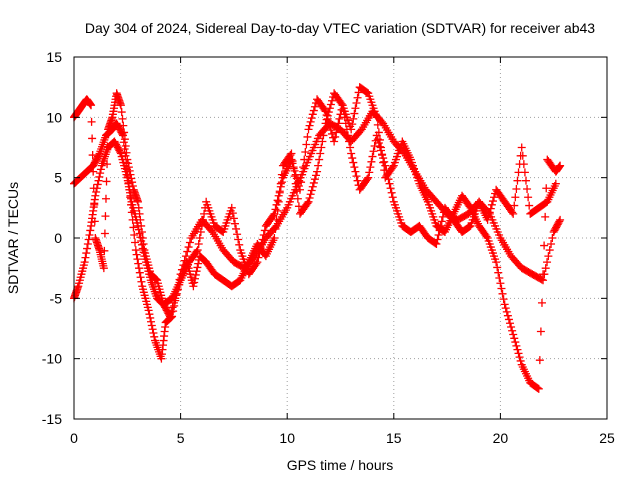 This screenshot has height=480, width=640. Describe the element at coordinates (181, 438) in the screenshot. I see `x-tick-label: 5` at that location.